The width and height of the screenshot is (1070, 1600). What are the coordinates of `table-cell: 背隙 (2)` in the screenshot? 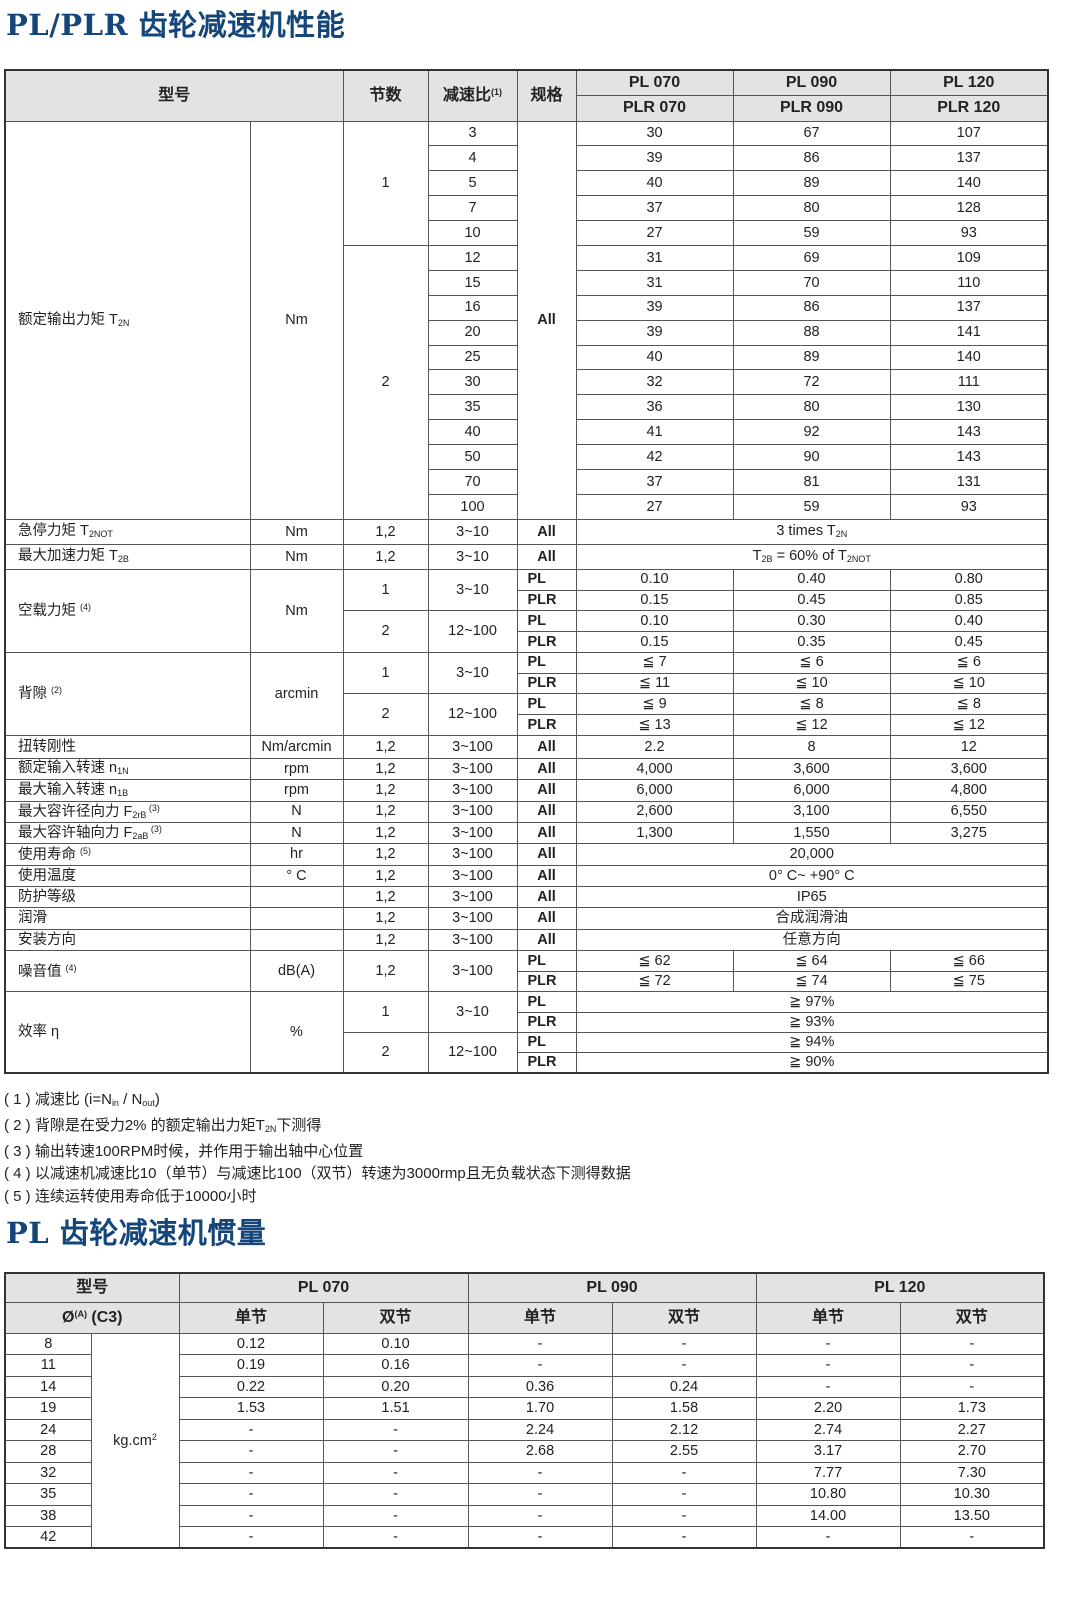 It's located at (127, 693).